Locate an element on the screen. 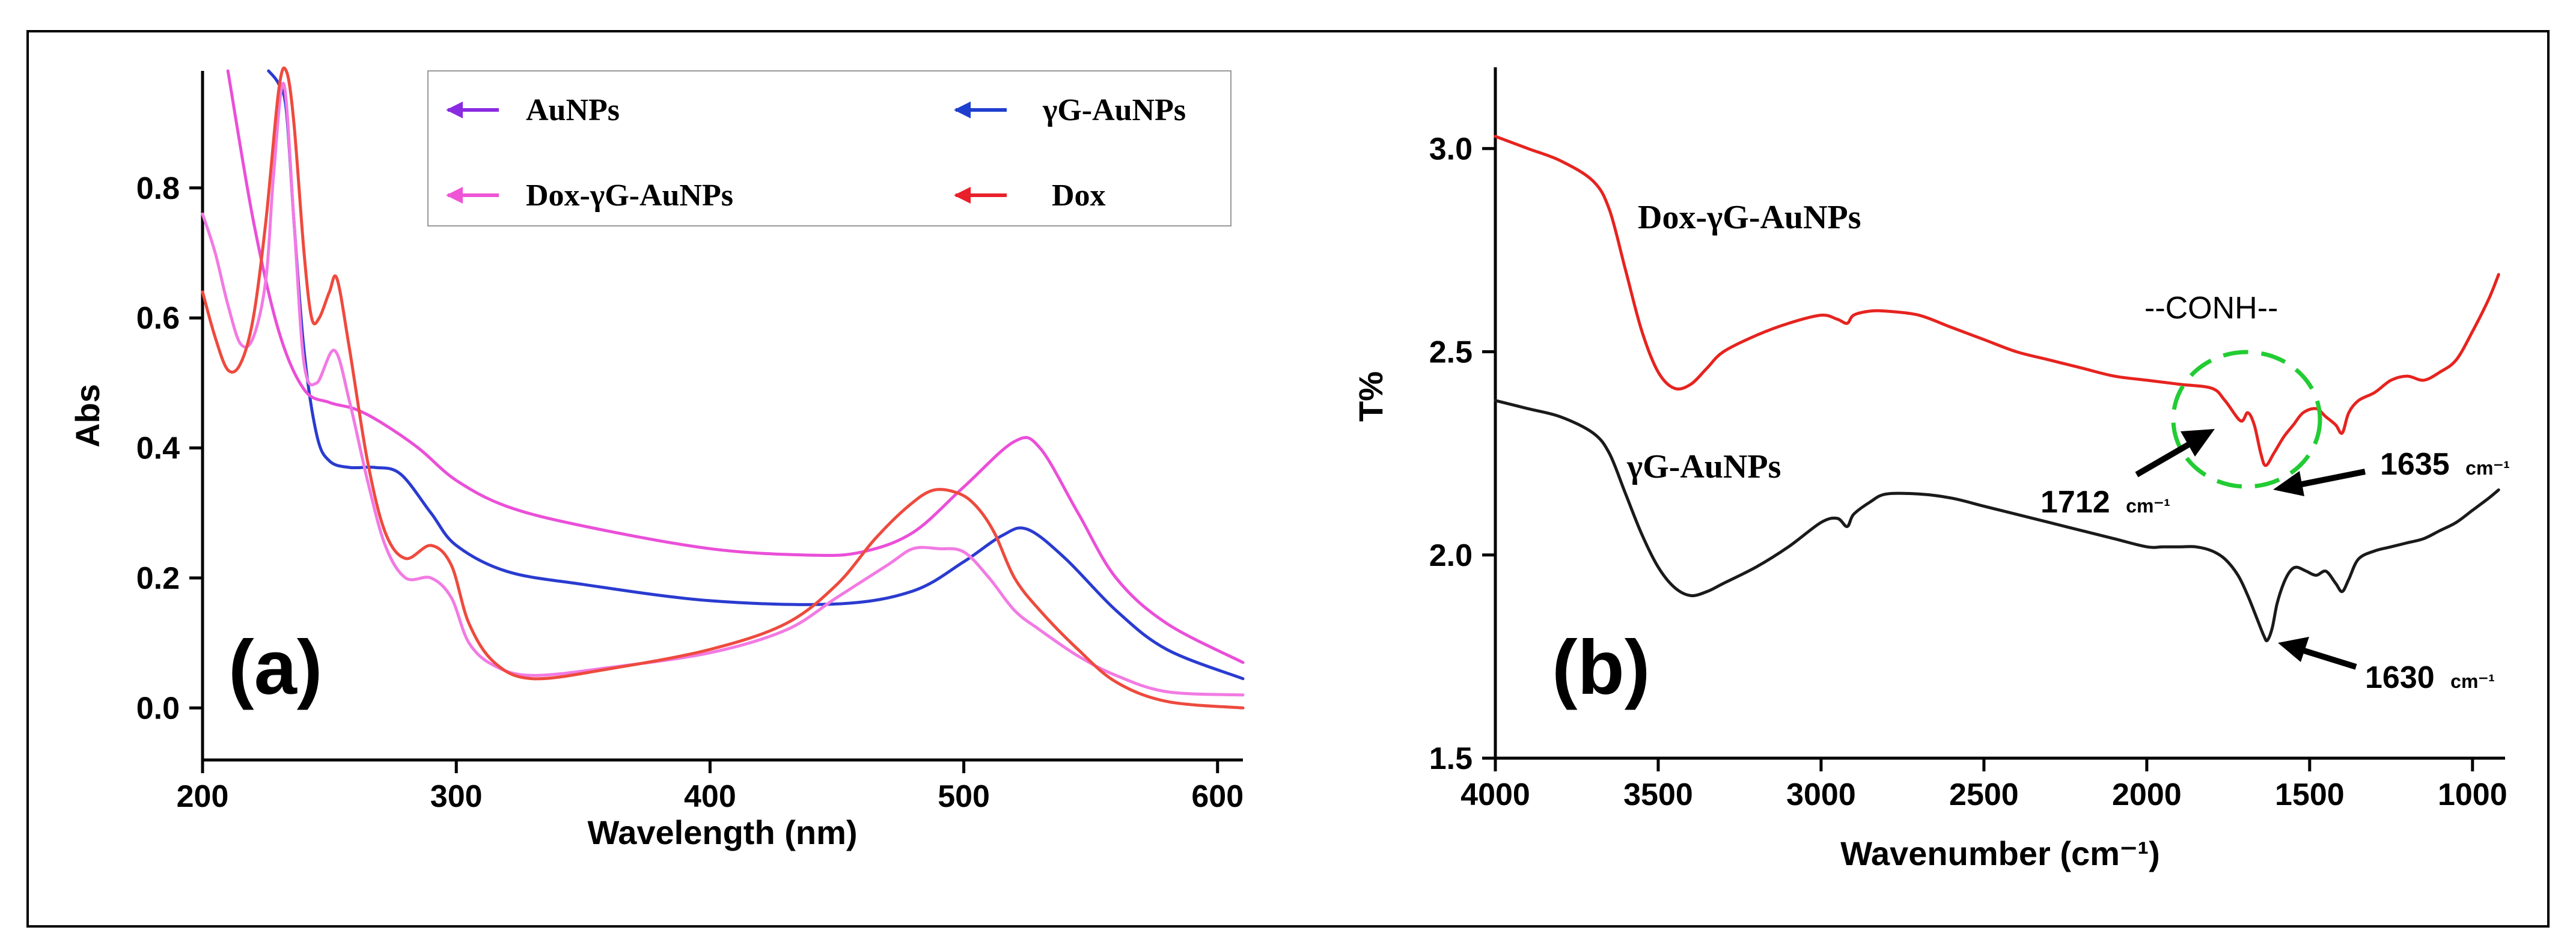 The width and height of the screenshot is (2576, 939). y-tick-label: 3.0 is located at coordinates (1451, 149).